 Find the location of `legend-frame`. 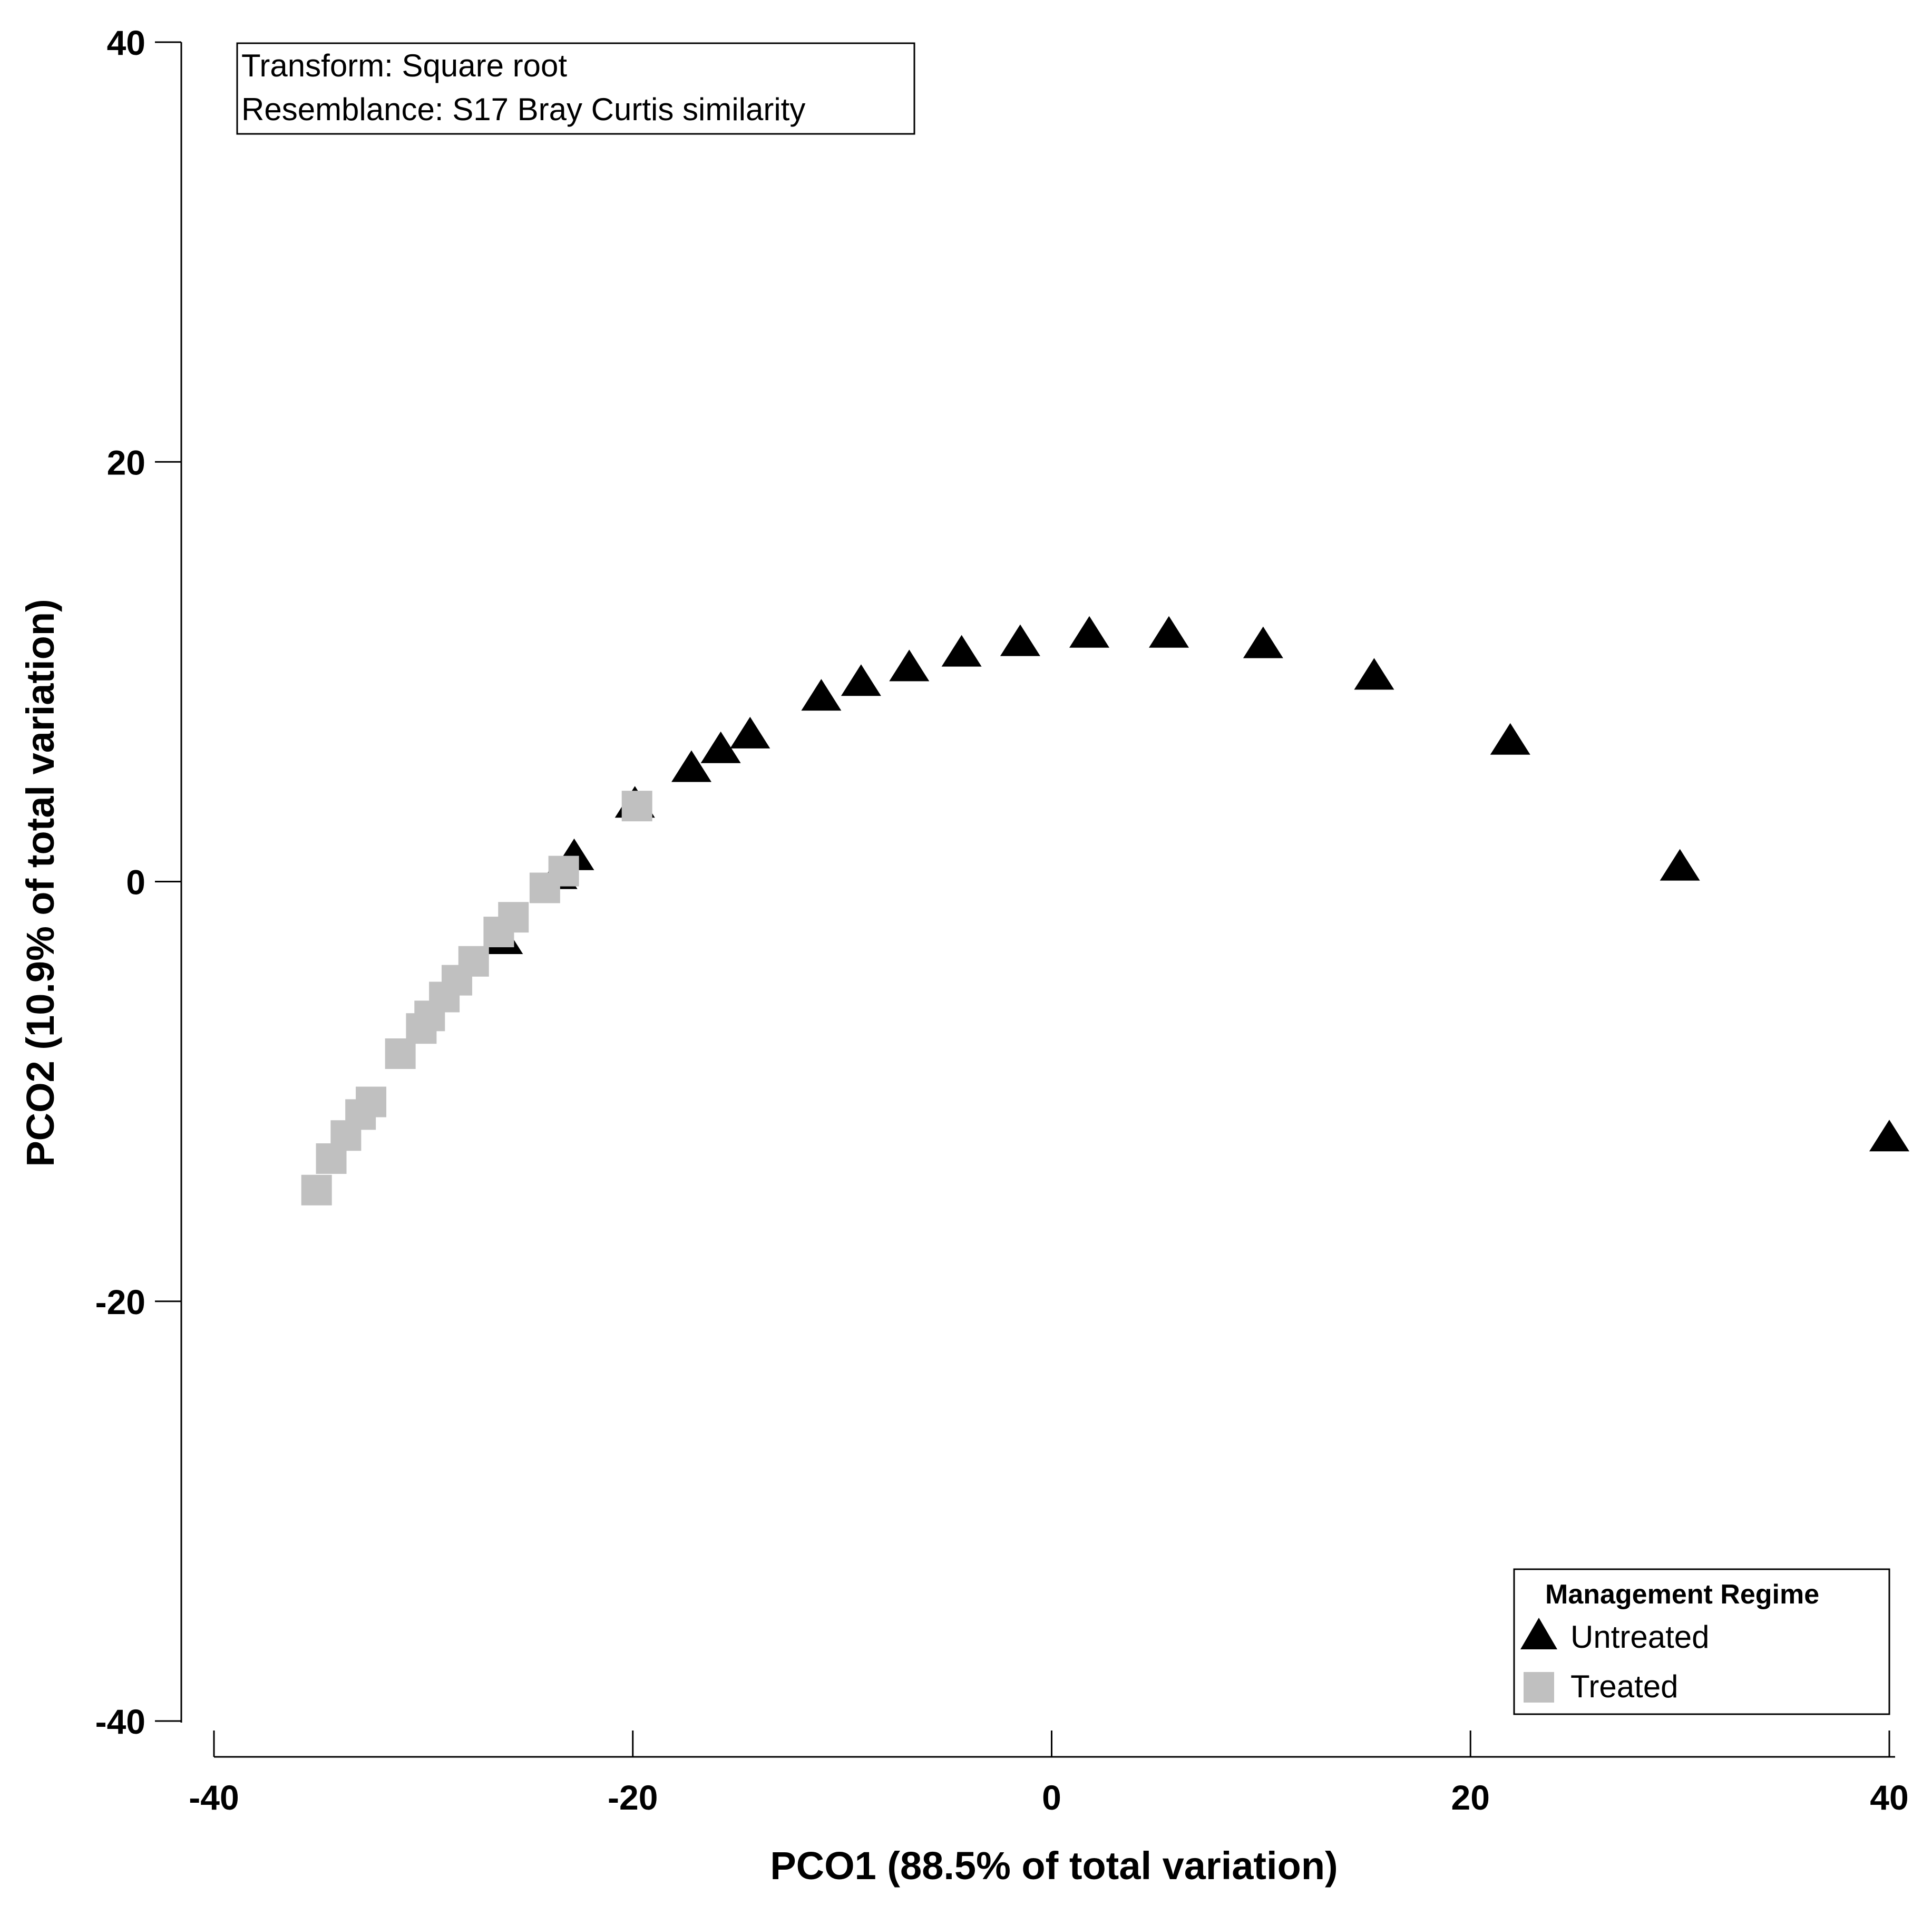

legend-frame is located at coordinates (1701, 1641).